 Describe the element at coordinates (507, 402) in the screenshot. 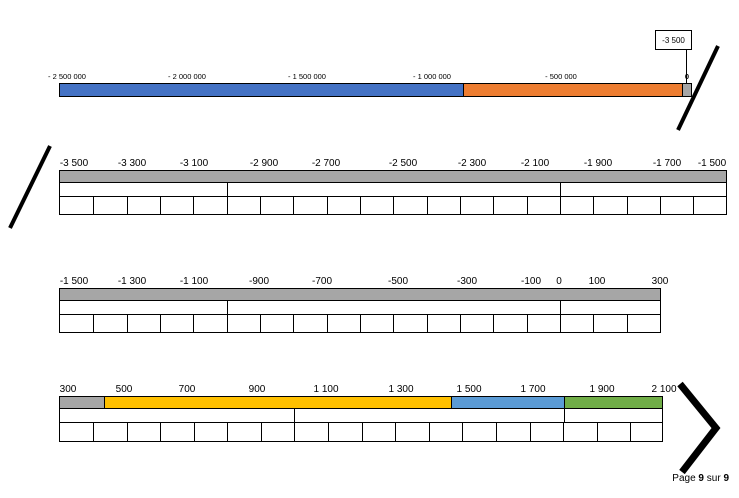

I see `row3-blue-segment` at that location.